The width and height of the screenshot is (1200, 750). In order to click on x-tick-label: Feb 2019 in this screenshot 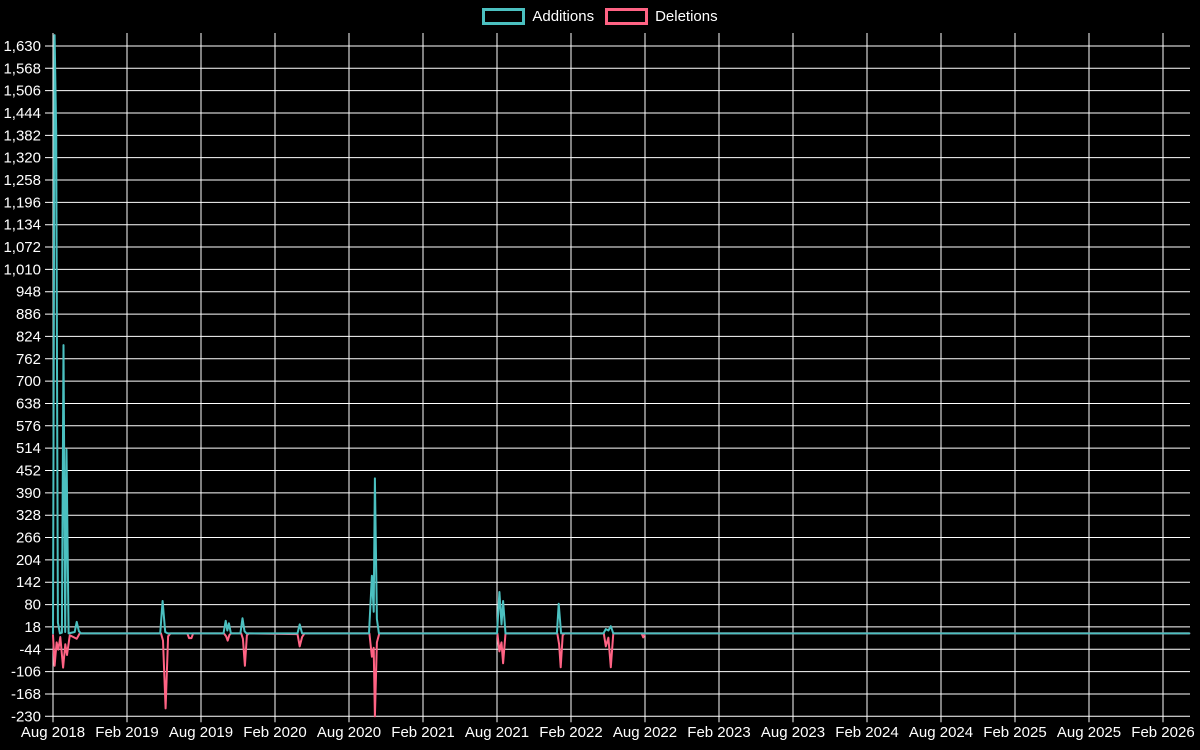, I will do `click(126, 732)`.